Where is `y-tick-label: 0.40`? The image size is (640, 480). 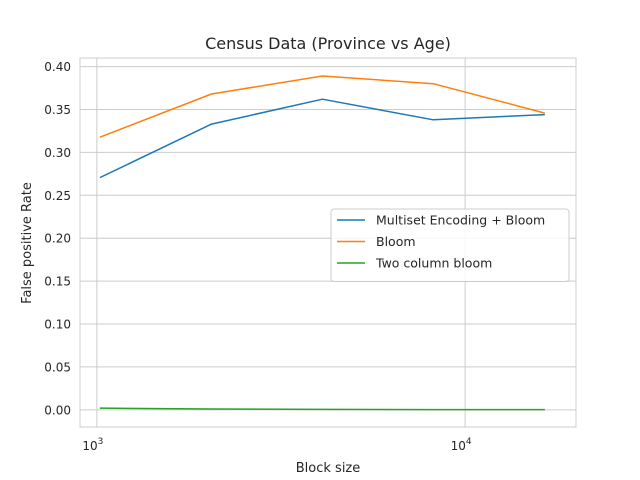 y-tick-label: 0.40 is located at coordinates (57, 67).